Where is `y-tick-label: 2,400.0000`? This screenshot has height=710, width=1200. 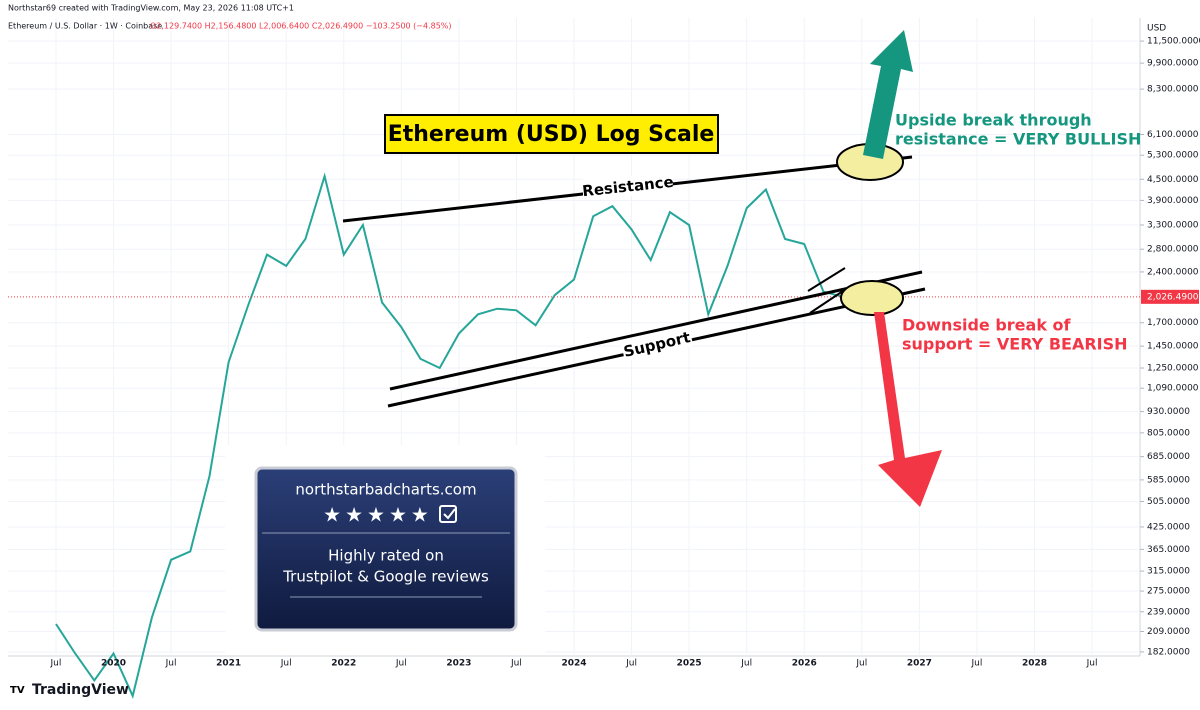
y-tick-label: 2,400.0000 is located at coordinates (1173, 272).